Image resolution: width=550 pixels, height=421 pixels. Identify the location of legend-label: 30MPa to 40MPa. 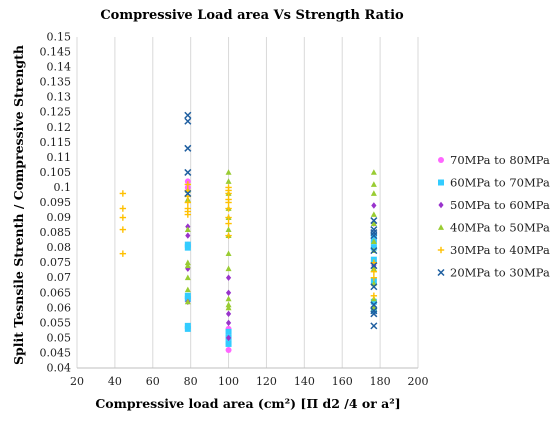
(500, 250).